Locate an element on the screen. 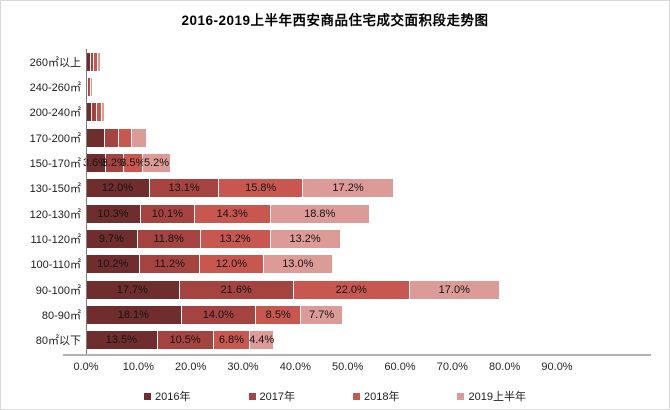  category-label: 80㎡以下 is located at coordinates (58, 341).